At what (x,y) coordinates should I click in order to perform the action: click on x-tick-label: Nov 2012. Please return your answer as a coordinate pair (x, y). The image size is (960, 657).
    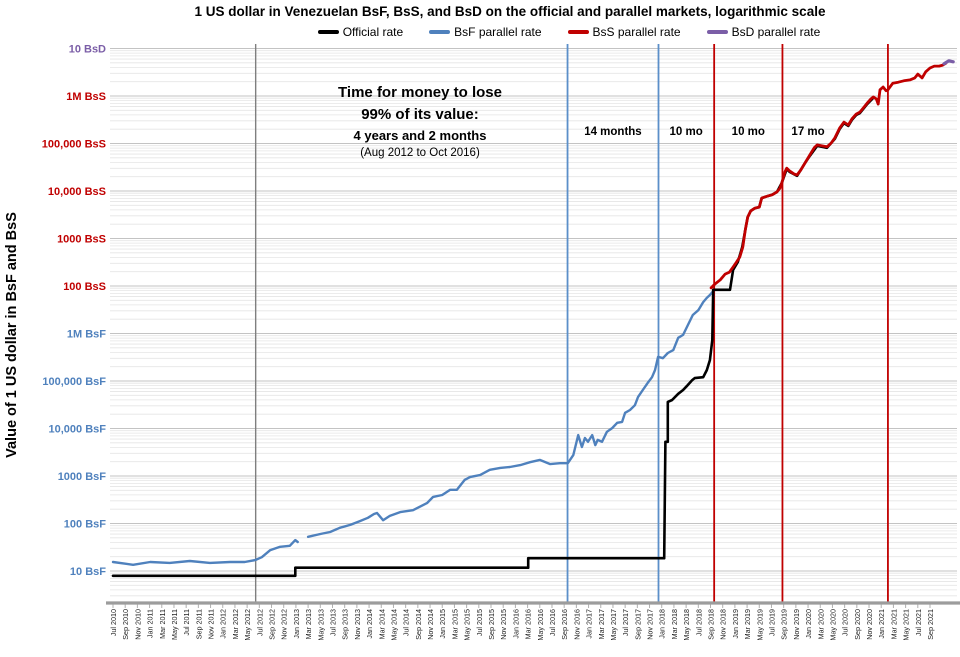
    Looking at the image, I should click on (284, 624).